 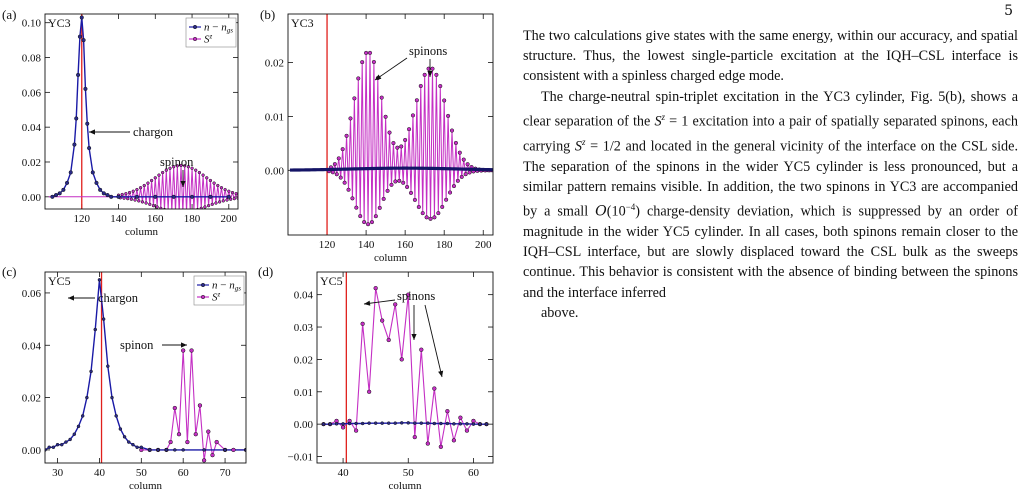 I want to click on page-number: 5, so click(x=1008, y=11).